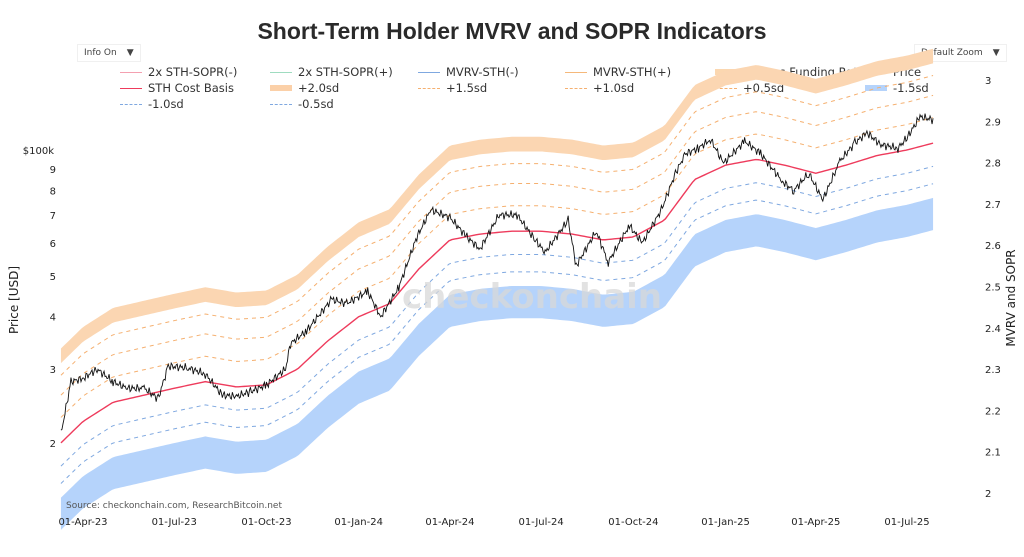 This screenshot has width=1024, height=557. Describe the element at coordinates (725, 522) in the screenshot. I see `x-tick-label: 01-Jan-25` at that location.